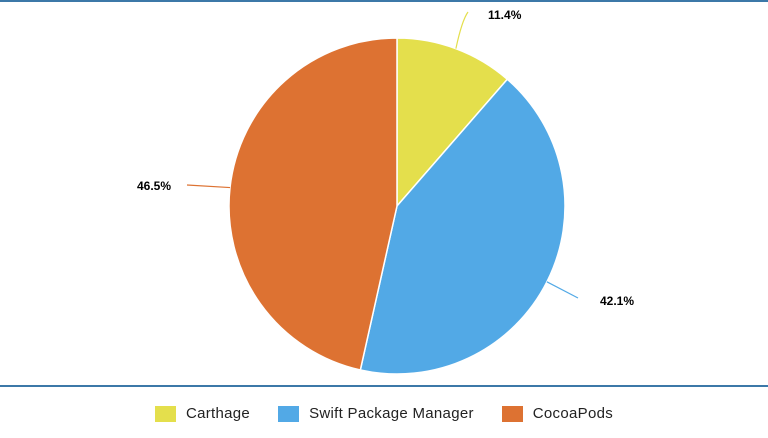 Image resolution: width=768 pixels, height=438 pixels. What do you see at coordinates (573, 413) in the screenshot?
I see `legend-label-cocoapods: CocoaPods` at bounding box center [573, 413].